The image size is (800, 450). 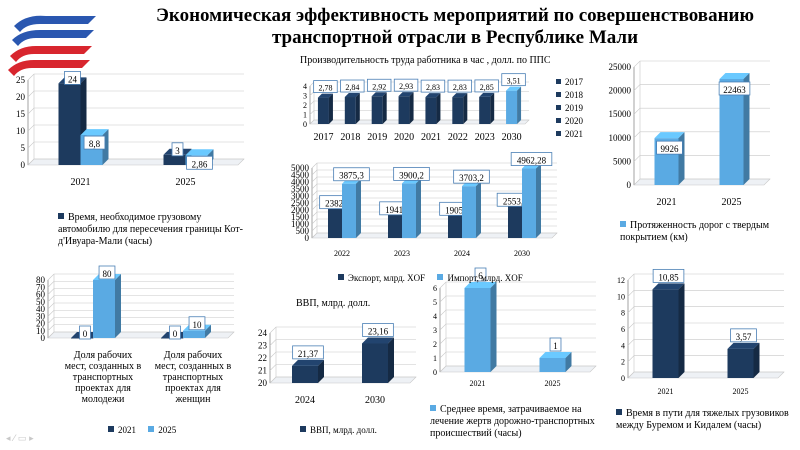 What do you see at coordinates (303, 231) in the screenshot?
I see `trade-ytick: 500` at bounding box center [303, 231].